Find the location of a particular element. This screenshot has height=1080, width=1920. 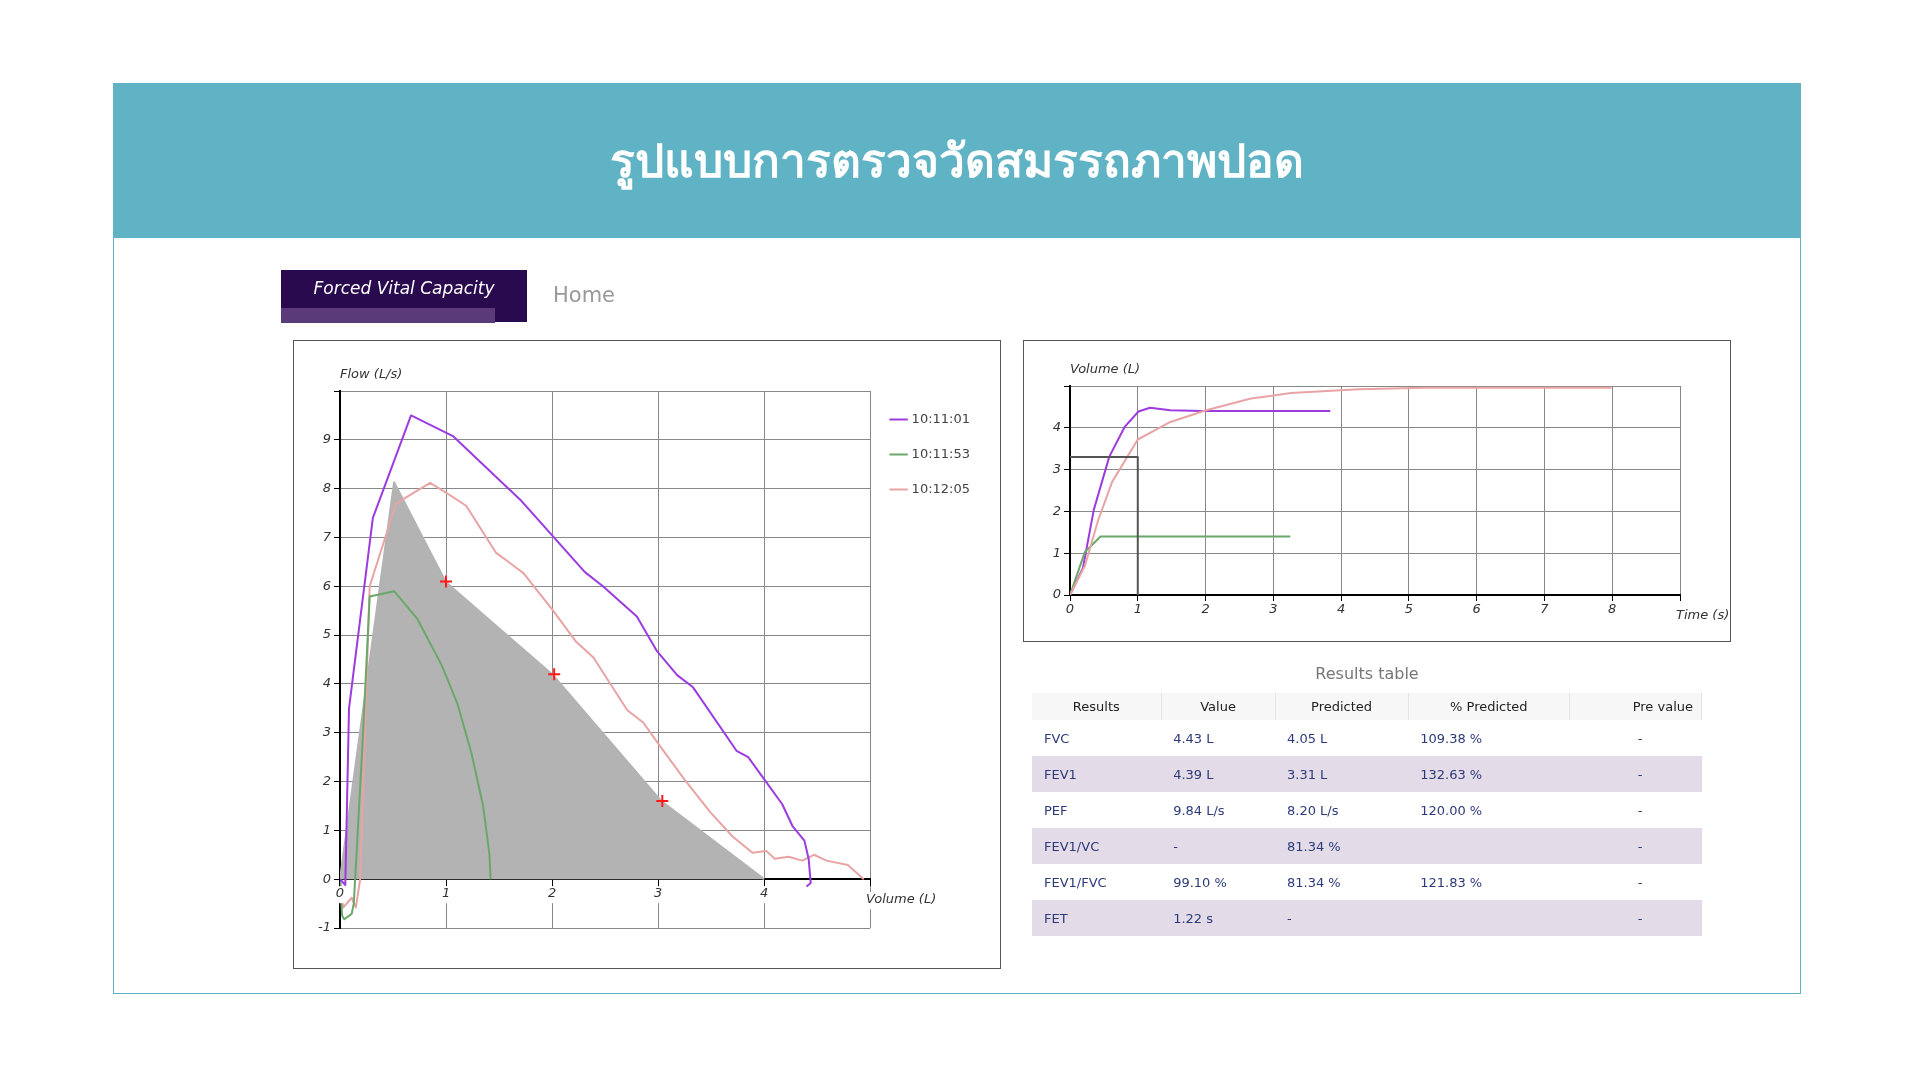

category-label: Value is located at coordinates (1218, 706).